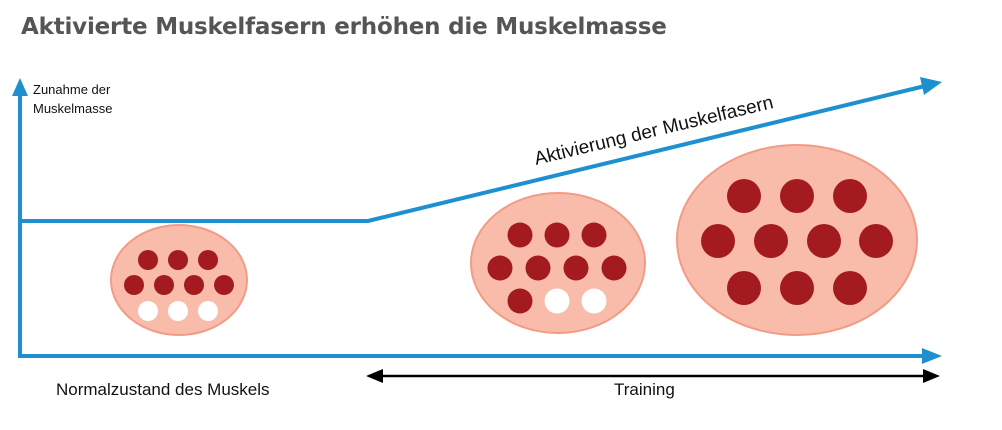  I want to click on muscle-training-late, so click(797, 240).